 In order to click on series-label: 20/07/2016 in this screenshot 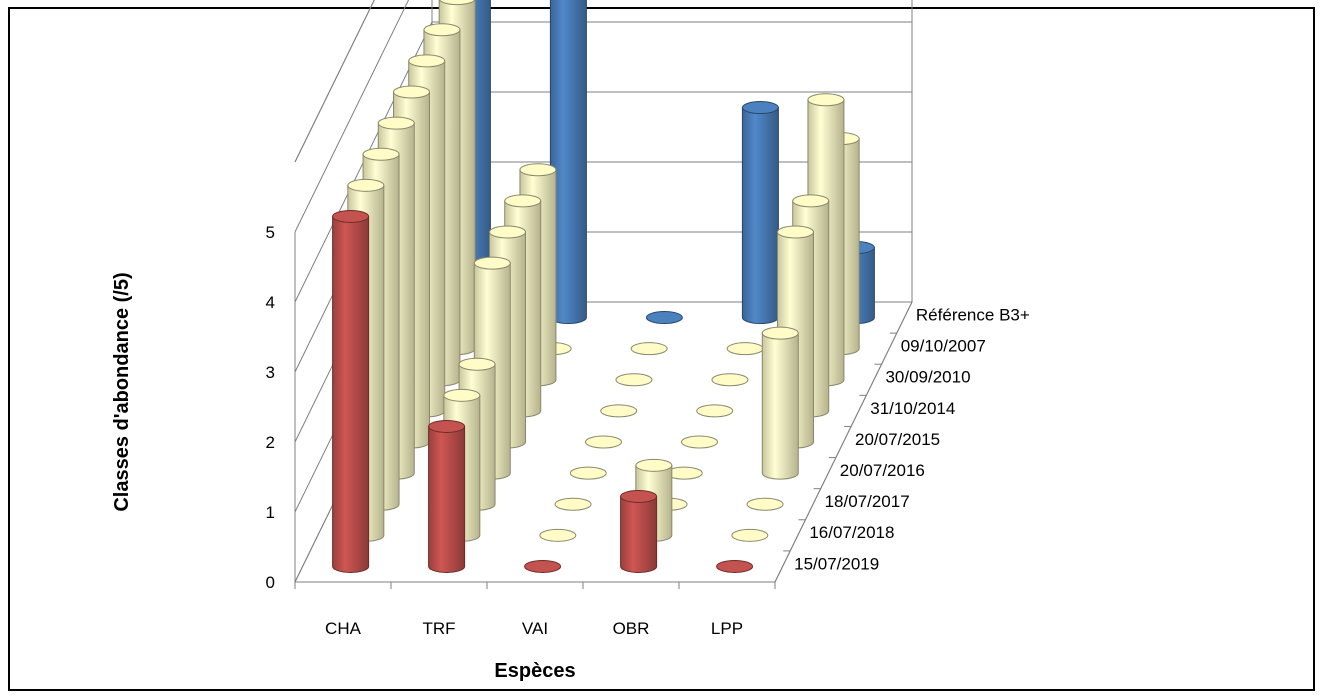, I will do `click(882, 470)`.